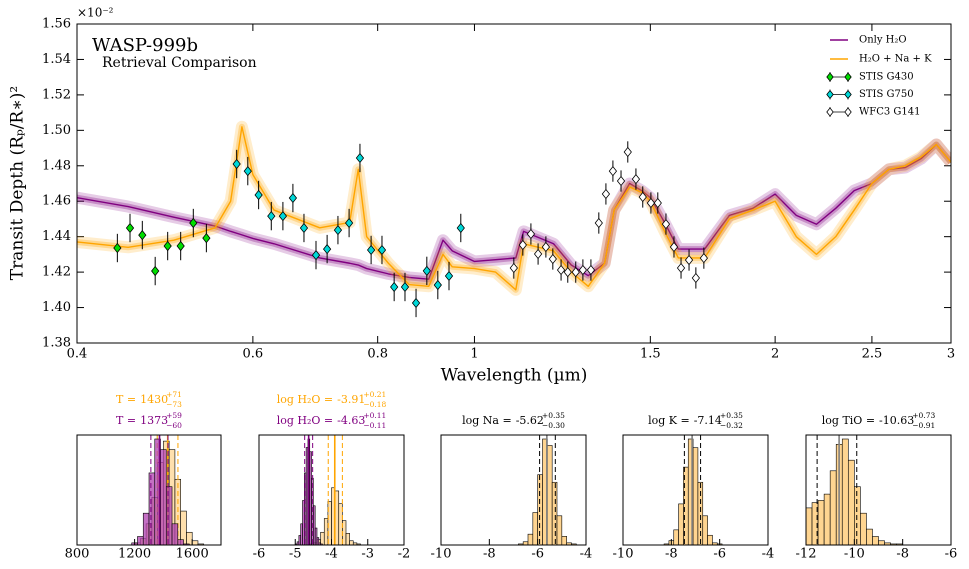 The image size is (969, 569). What do you see at coordinates (56, 272) in the screenshot?
I see `y-tick-label: 1.42` at bounding box center [56, 272].